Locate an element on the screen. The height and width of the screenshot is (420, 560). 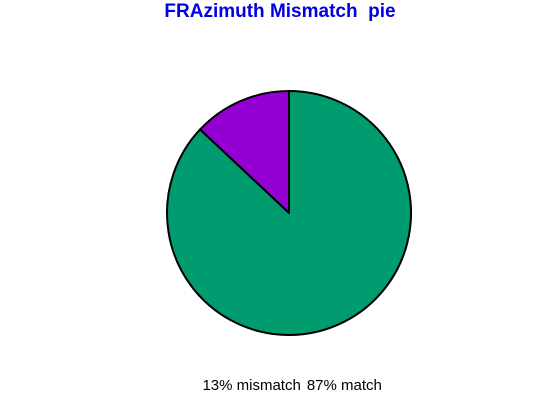
pie-caption: 13% mismatch 87% match is located at coordinates (280, 377).